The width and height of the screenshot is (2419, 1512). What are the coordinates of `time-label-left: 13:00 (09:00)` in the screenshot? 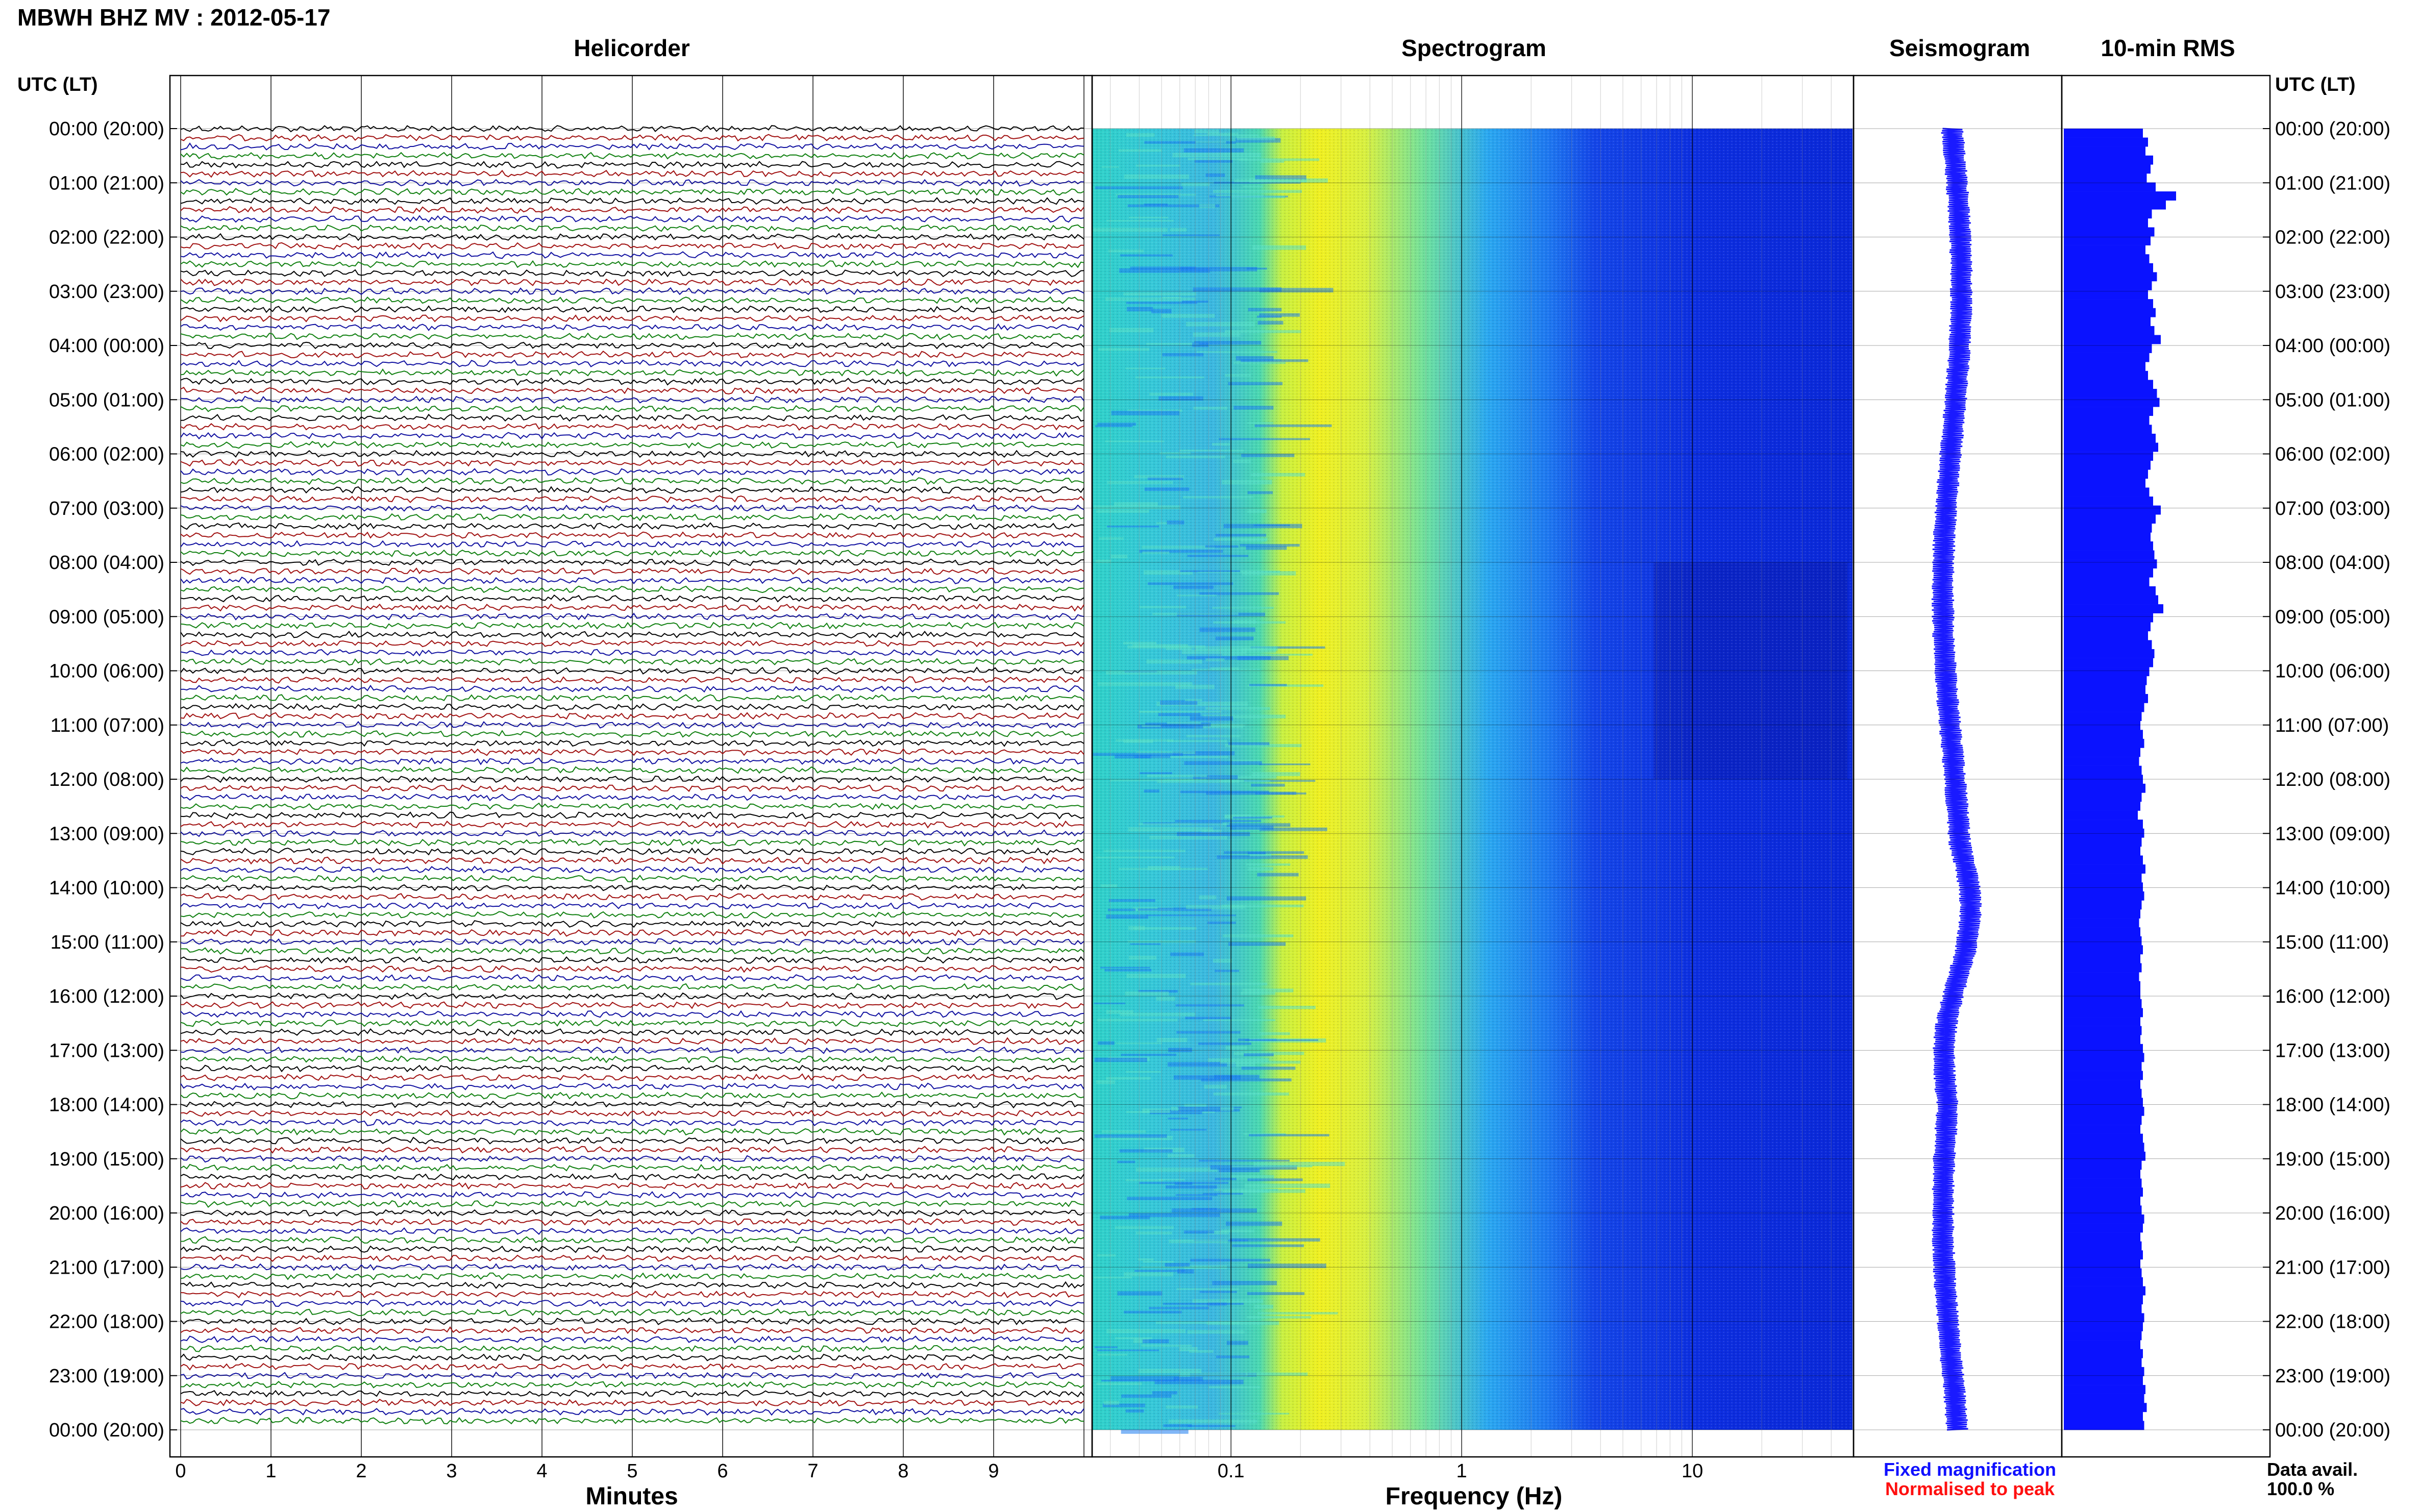 It's located at (106, 834).